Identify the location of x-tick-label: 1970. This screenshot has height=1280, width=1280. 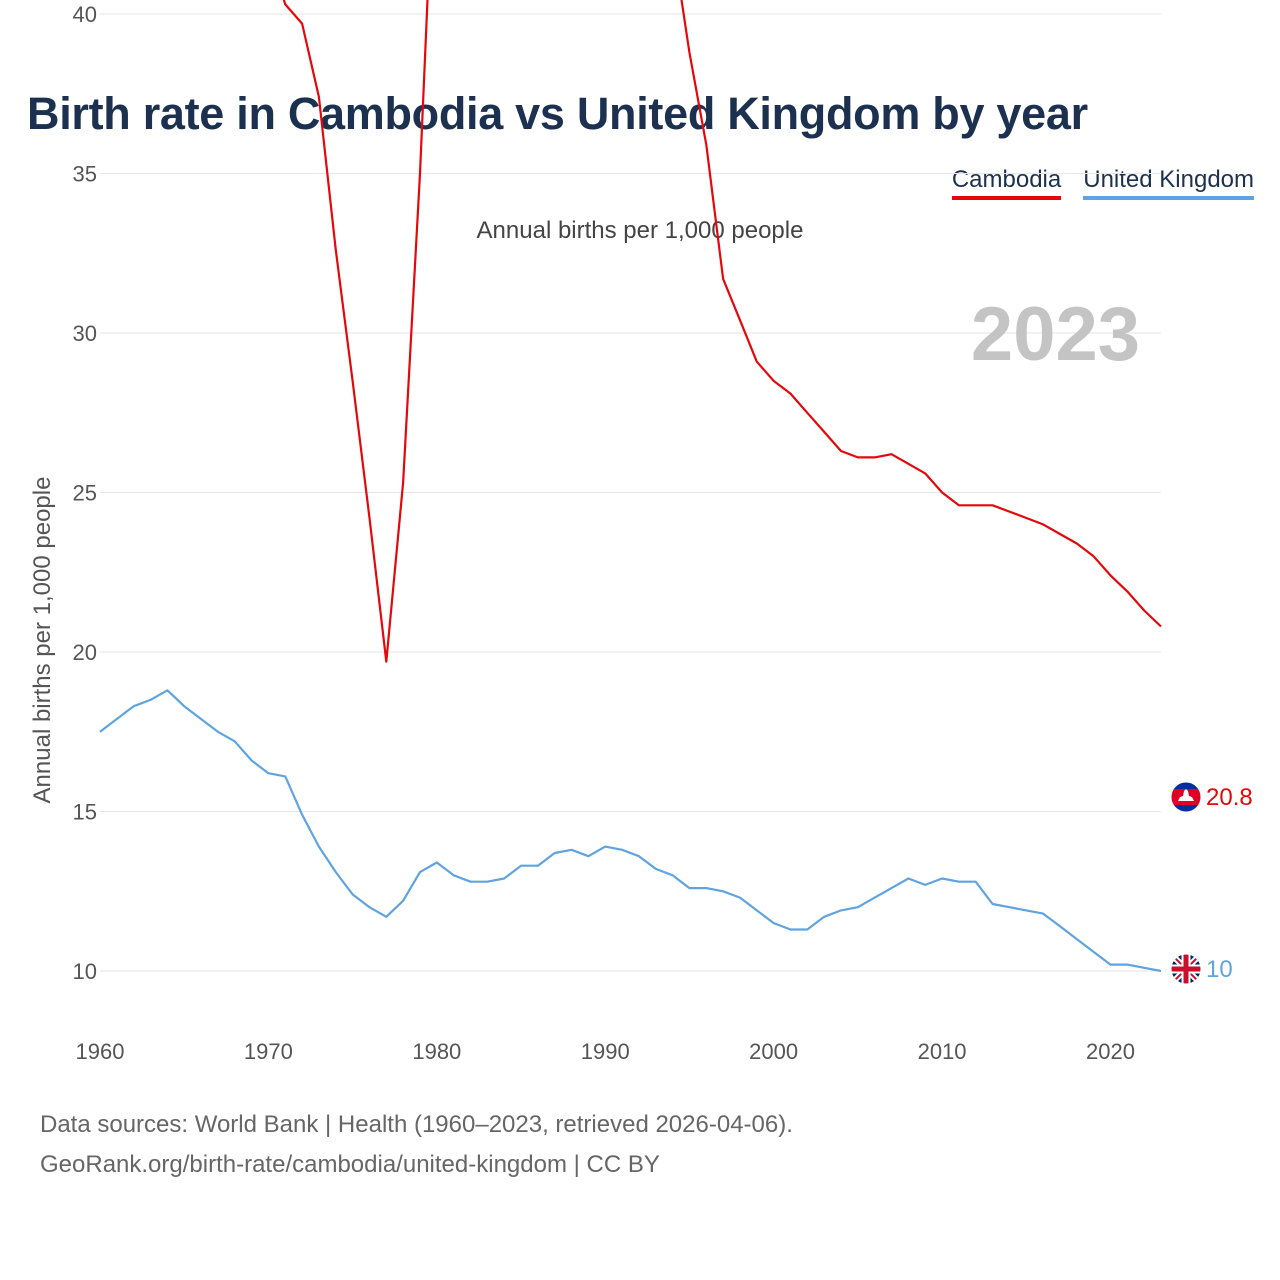
(268, 1051).